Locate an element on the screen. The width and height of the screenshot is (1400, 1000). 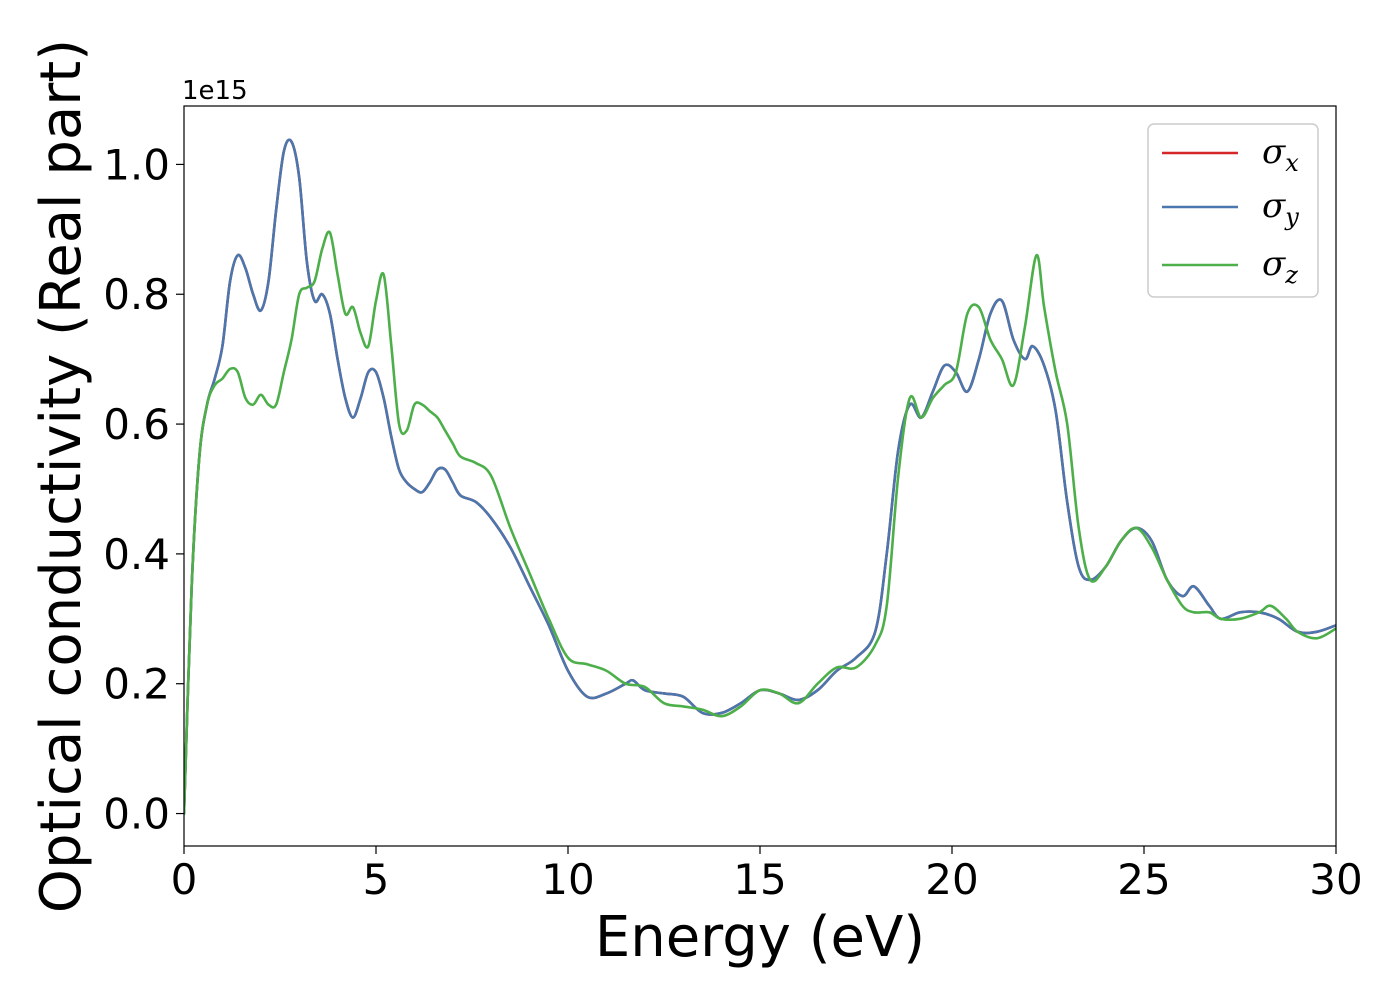
legend: σx σy σz is located at coordinates (1233, 210).